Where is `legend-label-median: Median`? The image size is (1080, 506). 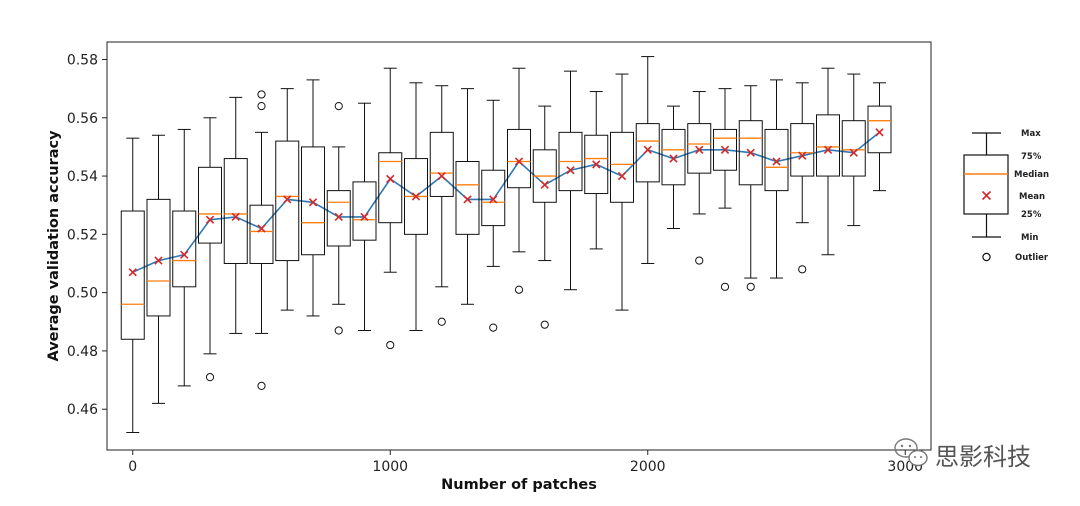 legend-label-median: Median is located at coordinates (1031, 175).